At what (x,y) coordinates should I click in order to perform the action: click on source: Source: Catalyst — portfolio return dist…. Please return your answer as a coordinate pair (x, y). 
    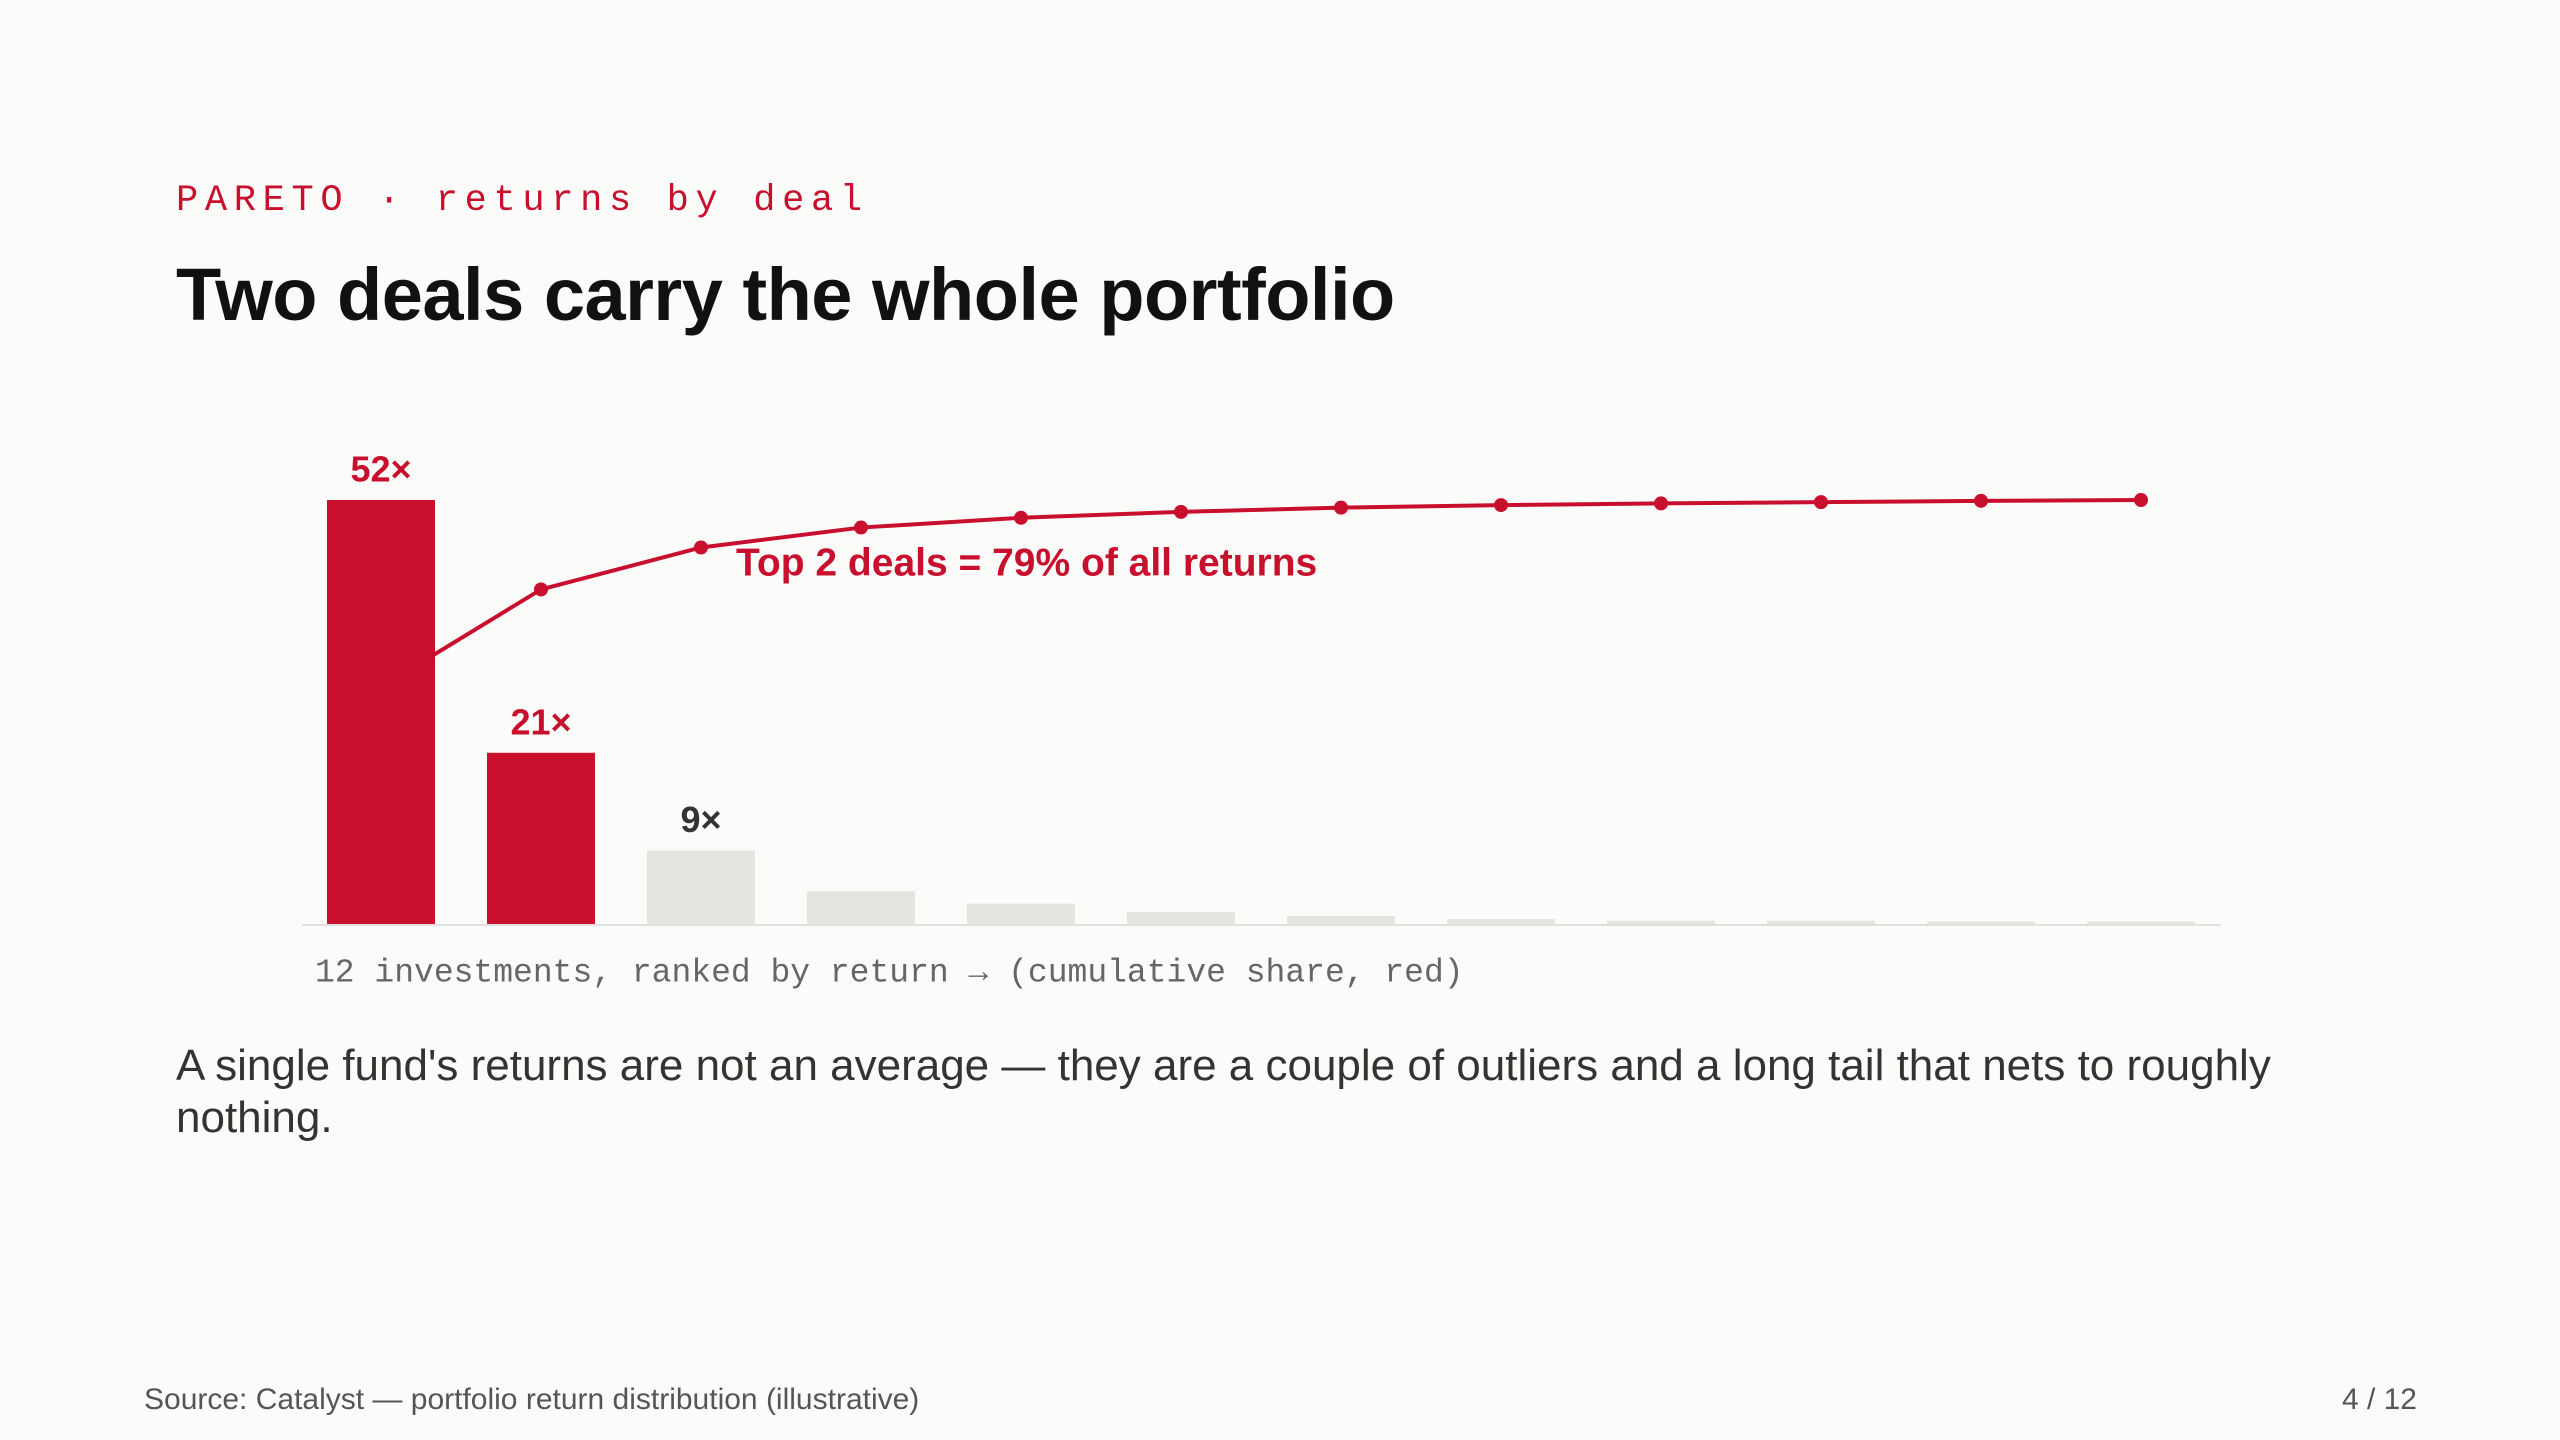
    Looking at the image, I should click on (532, 1399).